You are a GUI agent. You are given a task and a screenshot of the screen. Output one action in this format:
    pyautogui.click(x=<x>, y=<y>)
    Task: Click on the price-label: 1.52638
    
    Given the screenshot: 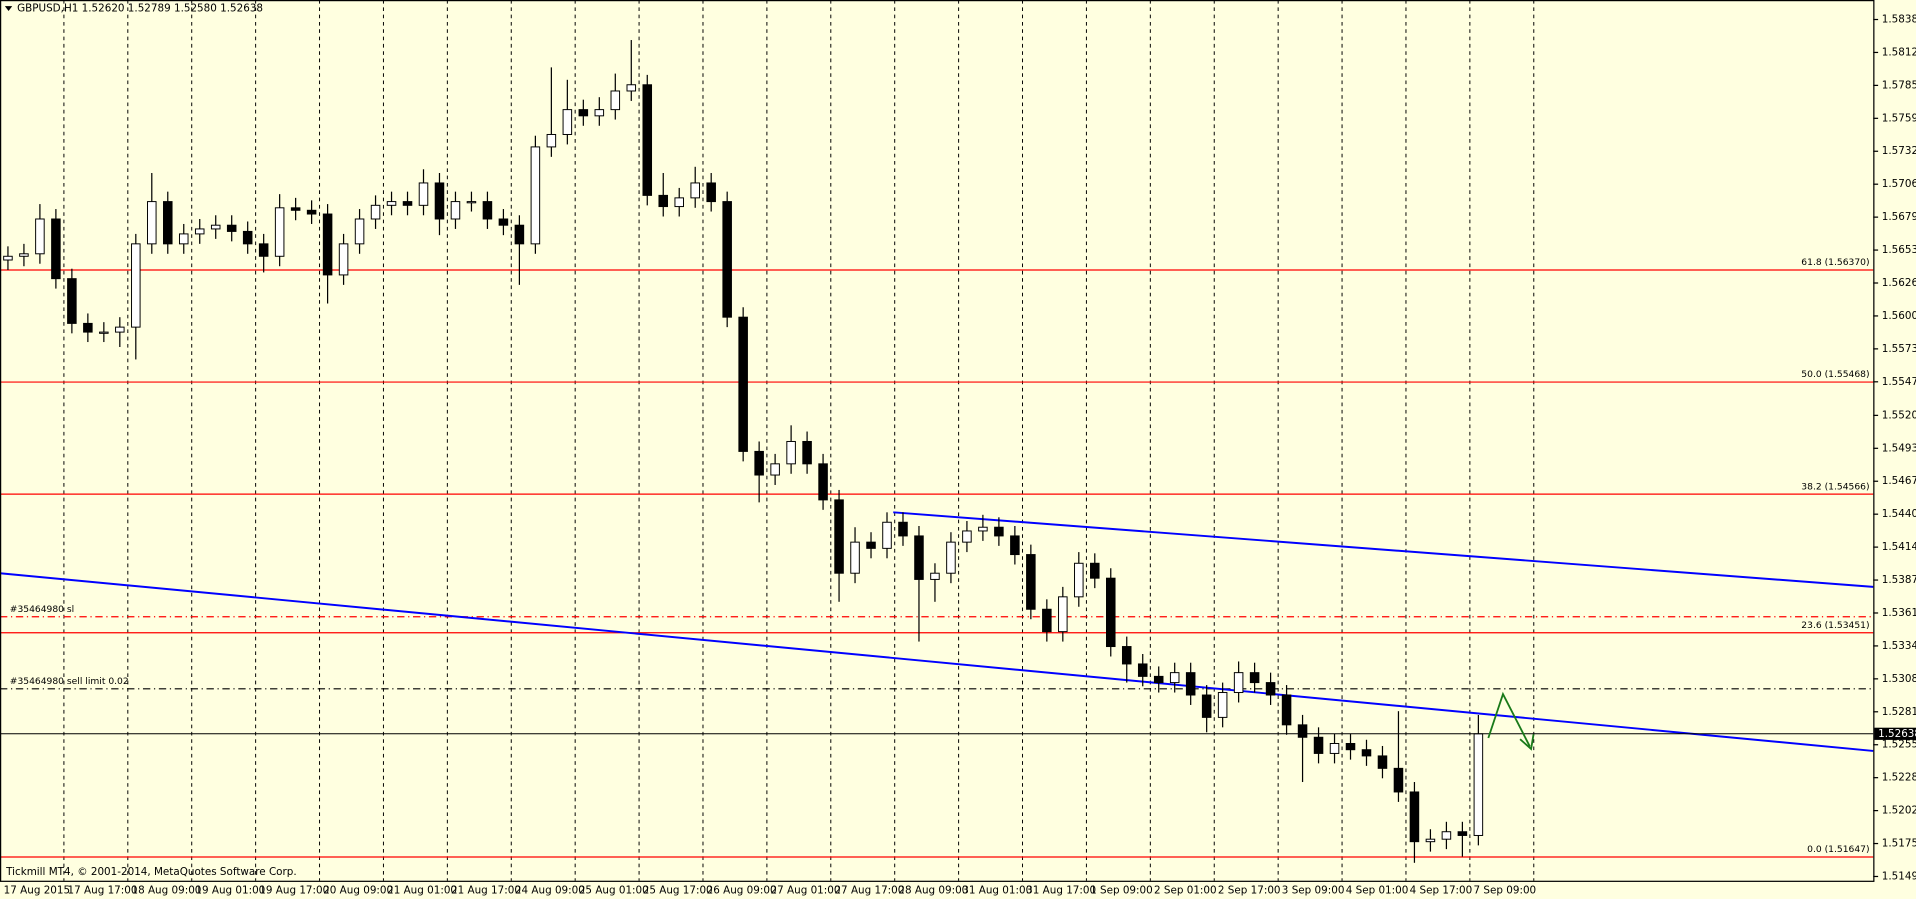 What is the action you would take?
    pyautogui.click(x=1897, y=734)
    